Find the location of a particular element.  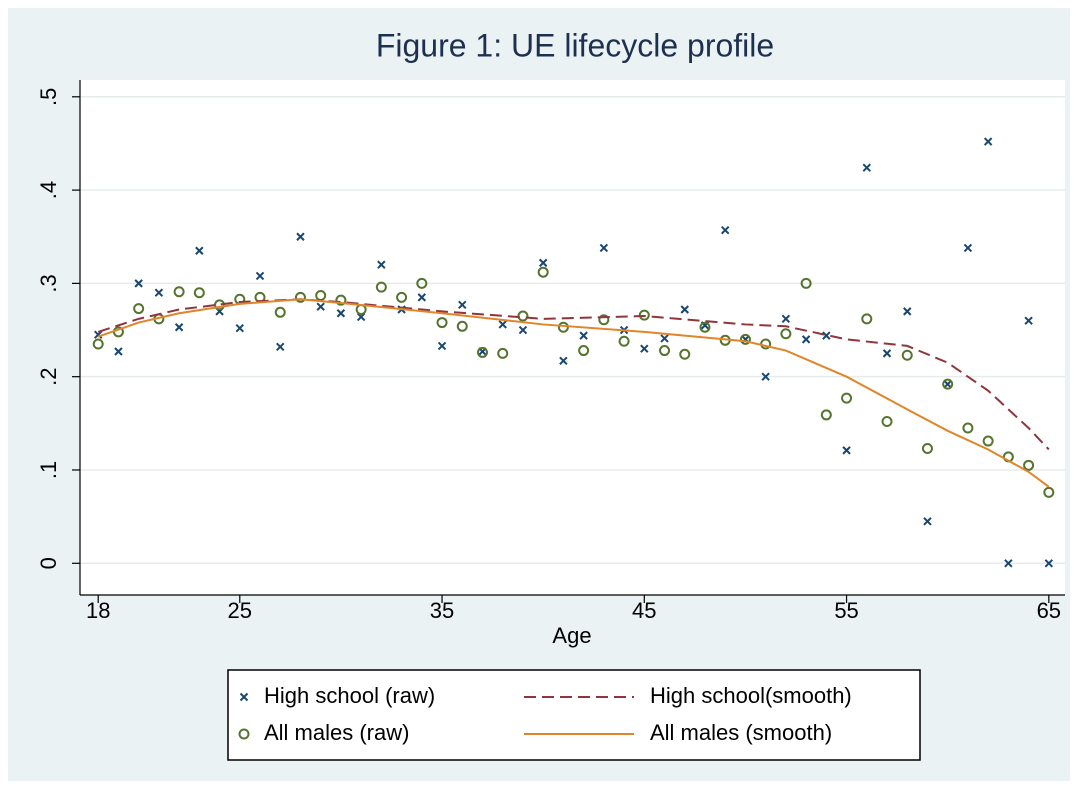

y-tick-label: .2 is located at coordinates (48, 377).